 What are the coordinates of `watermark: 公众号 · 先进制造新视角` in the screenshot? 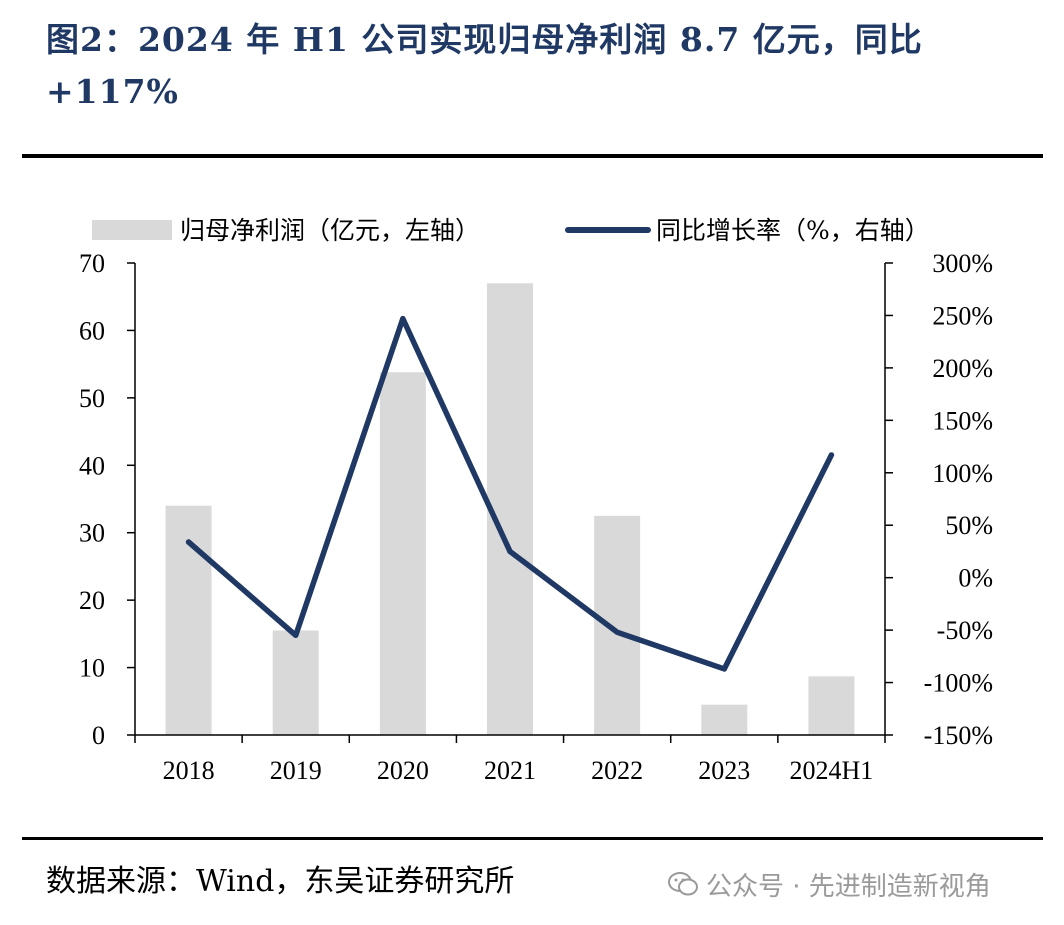 It's located at (829, 884).